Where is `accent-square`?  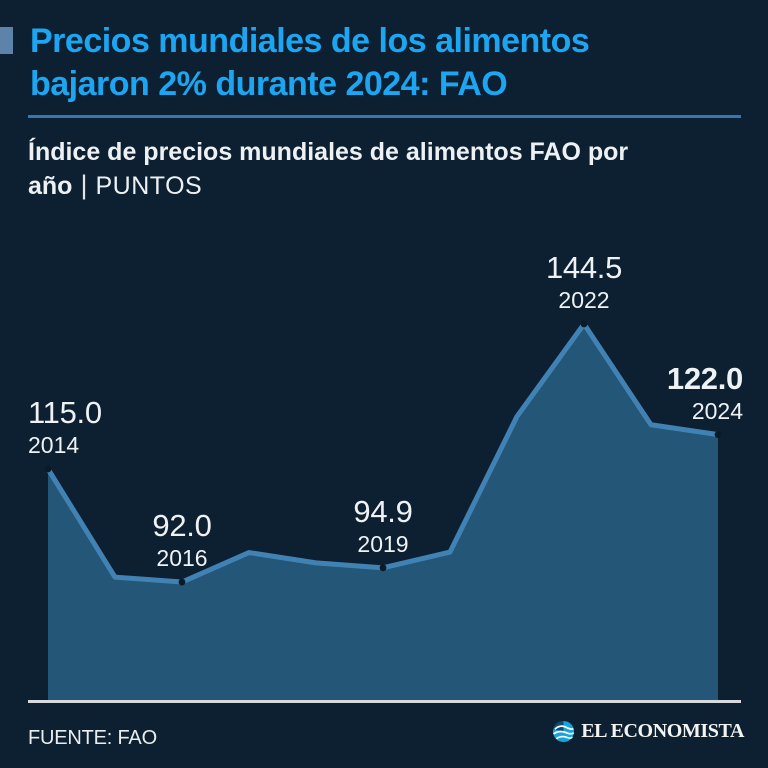 accent-square is located at coordinates (6, 40).